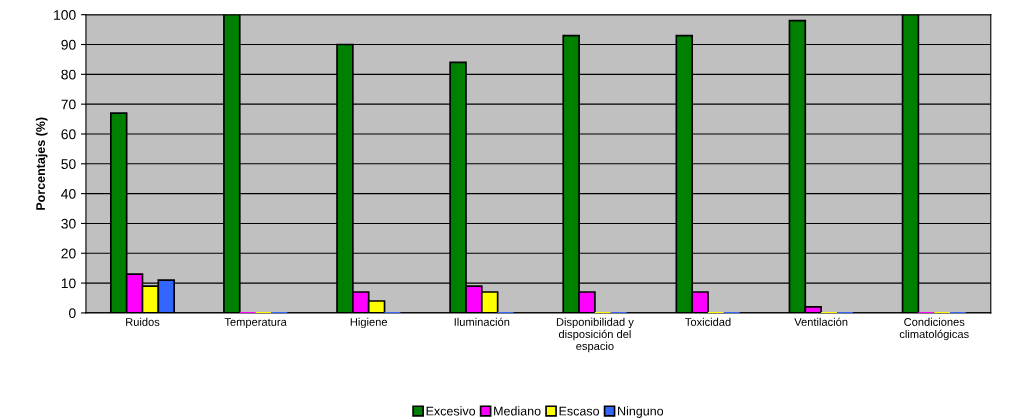  I want to click on x-tick-label: Temperatura, so click(255, 323).